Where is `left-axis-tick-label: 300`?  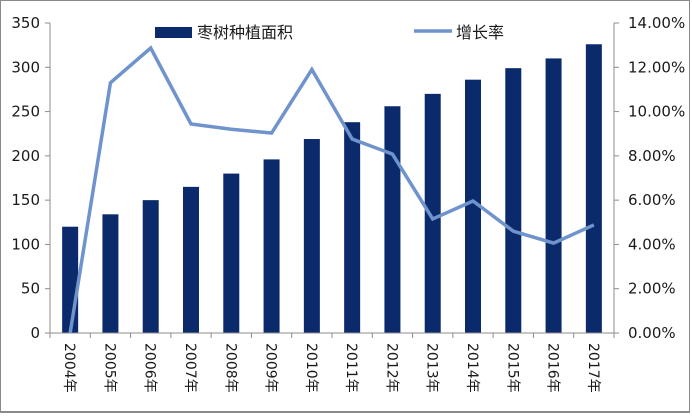
left-axis-tick-label: 300 is located at coordinates (25, 67).